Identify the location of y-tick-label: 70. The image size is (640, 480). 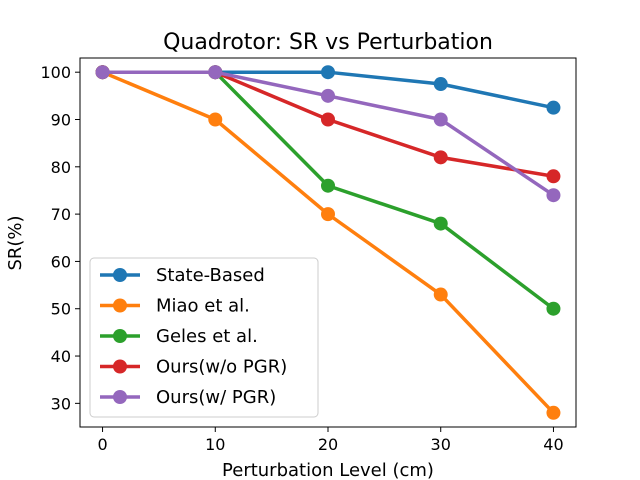
(61, 214).